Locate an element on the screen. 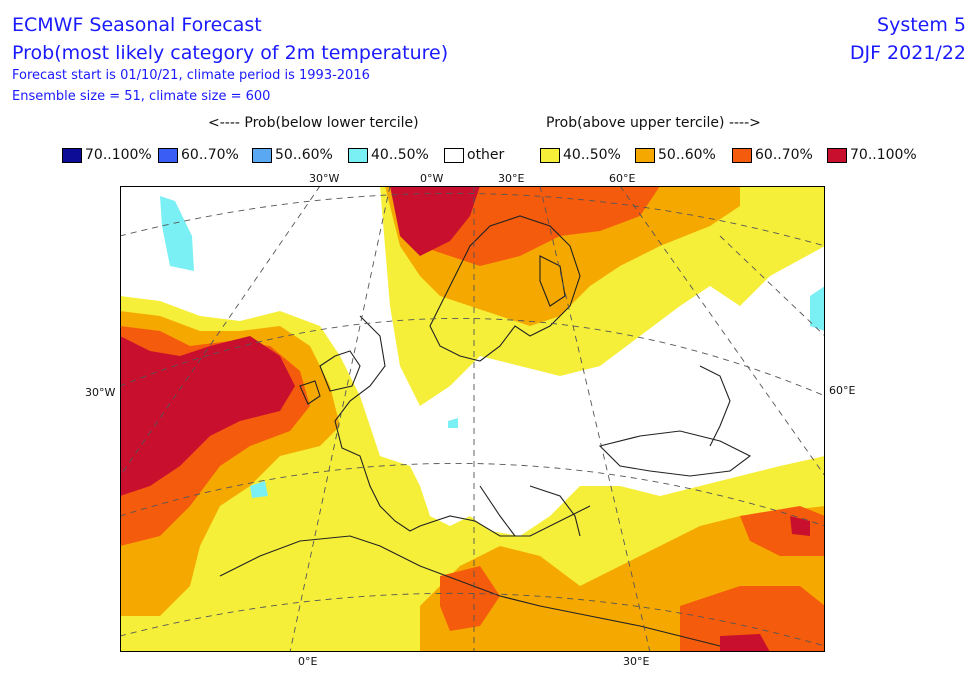 Image resolution: width=978 pixels, height=678 pixels. legend-item-above-70-100: 70..100% is located at coordinates (872, 155).